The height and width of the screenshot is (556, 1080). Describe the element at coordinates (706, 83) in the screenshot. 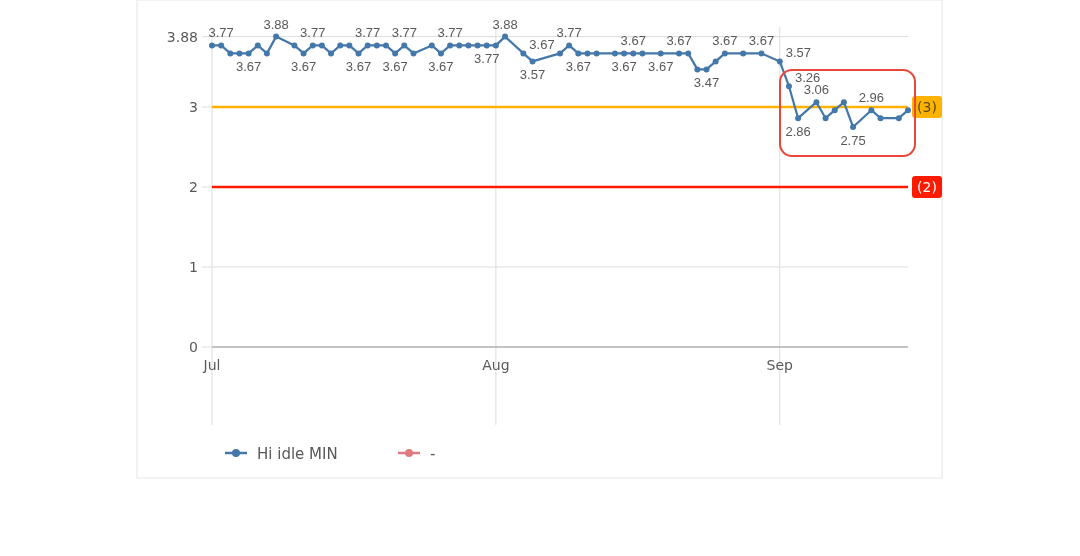

I see `data-label: 3.47` at that location.